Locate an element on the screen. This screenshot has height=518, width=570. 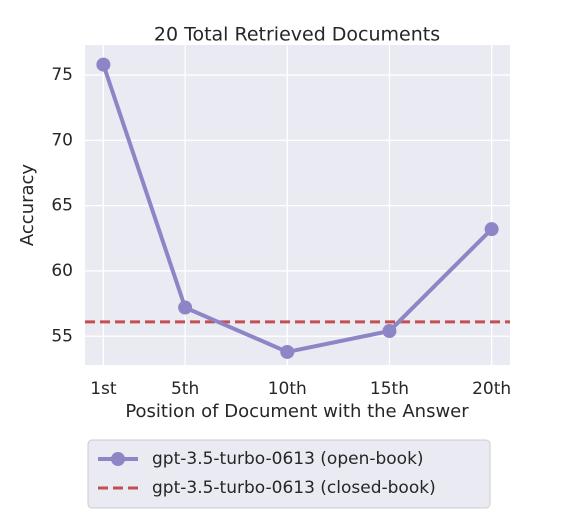
x-tick-label: 20th is located at coordinates (491, 389).